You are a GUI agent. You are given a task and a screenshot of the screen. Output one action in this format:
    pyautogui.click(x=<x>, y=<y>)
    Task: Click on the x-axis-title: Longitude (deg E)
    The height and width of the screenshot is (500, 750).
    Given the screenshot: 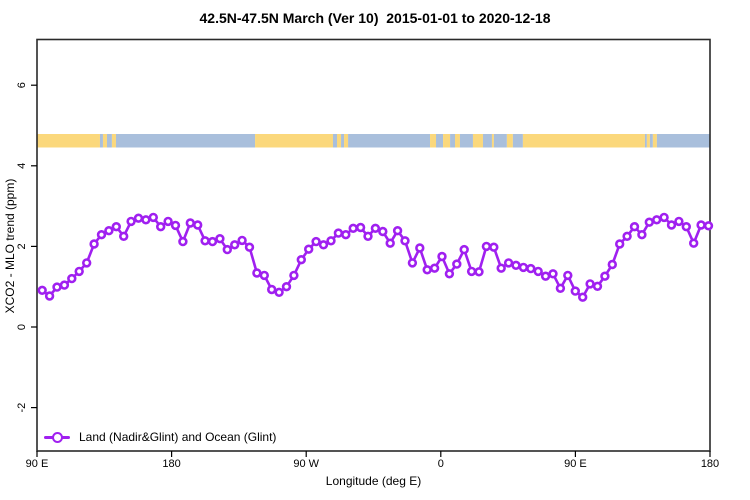 What is the action you would take?
    pyautogui.click(x=373, y=481)
    